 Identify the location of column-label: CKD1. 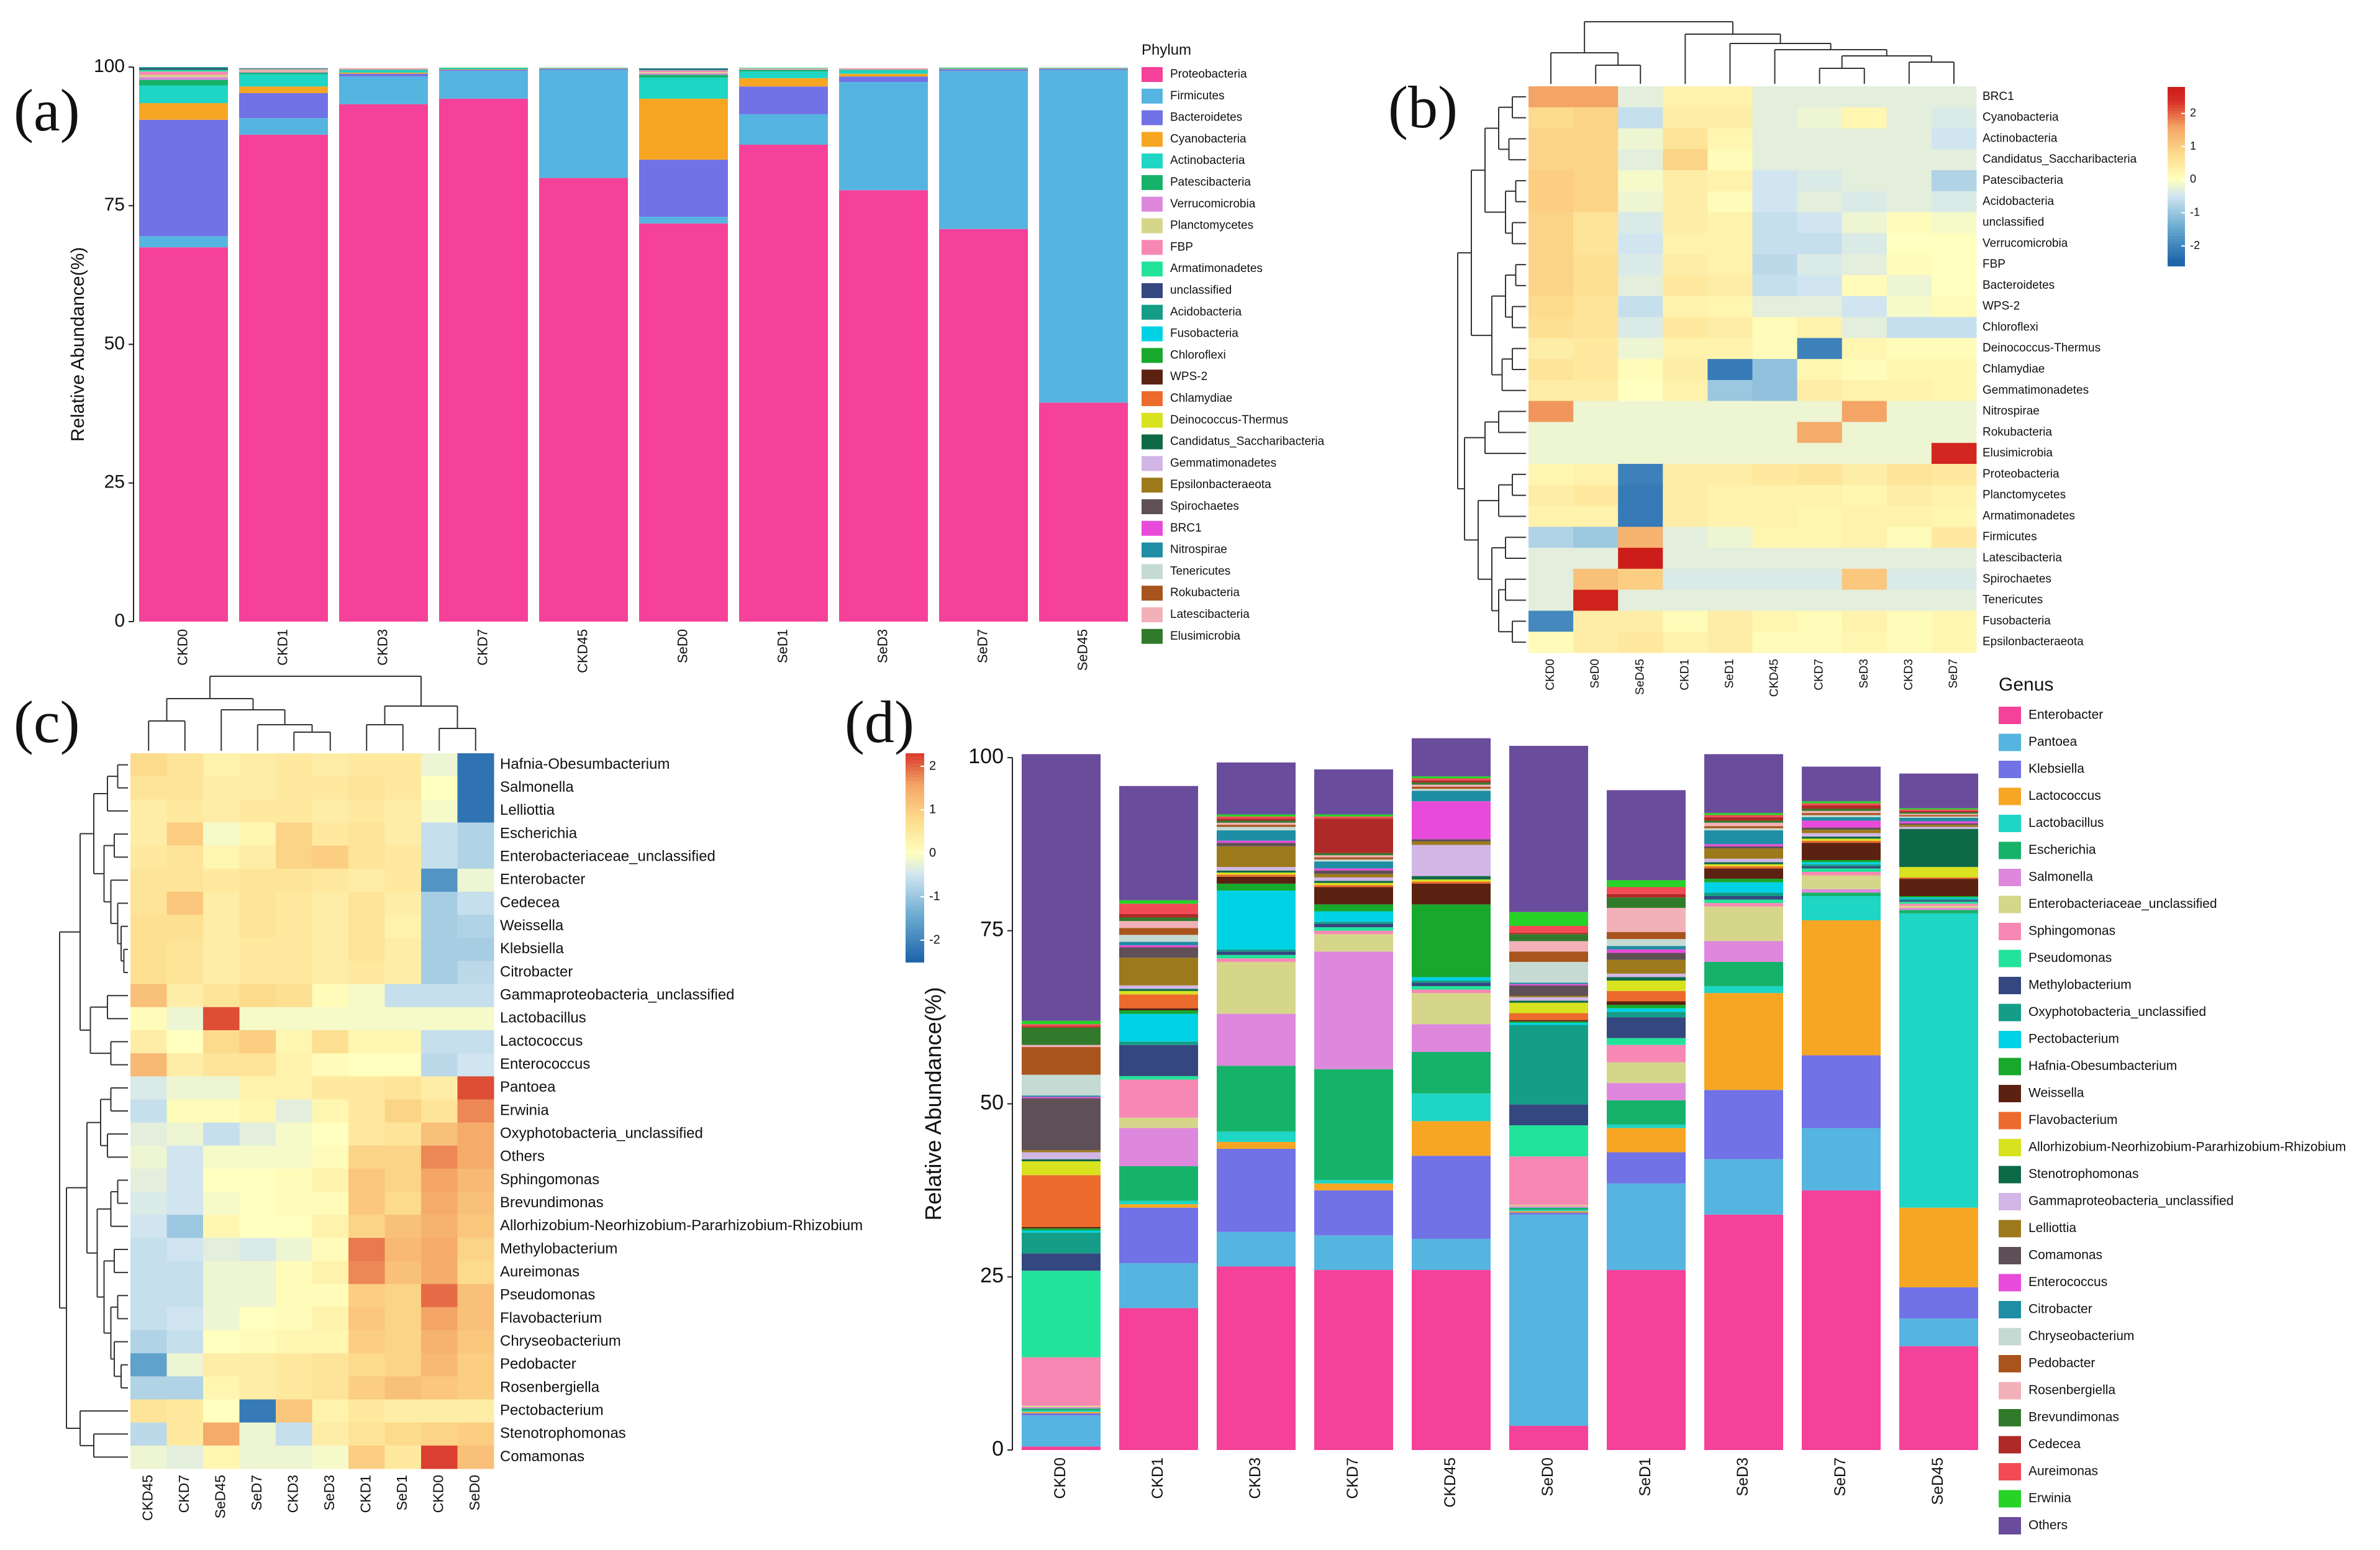
(1684, 675).